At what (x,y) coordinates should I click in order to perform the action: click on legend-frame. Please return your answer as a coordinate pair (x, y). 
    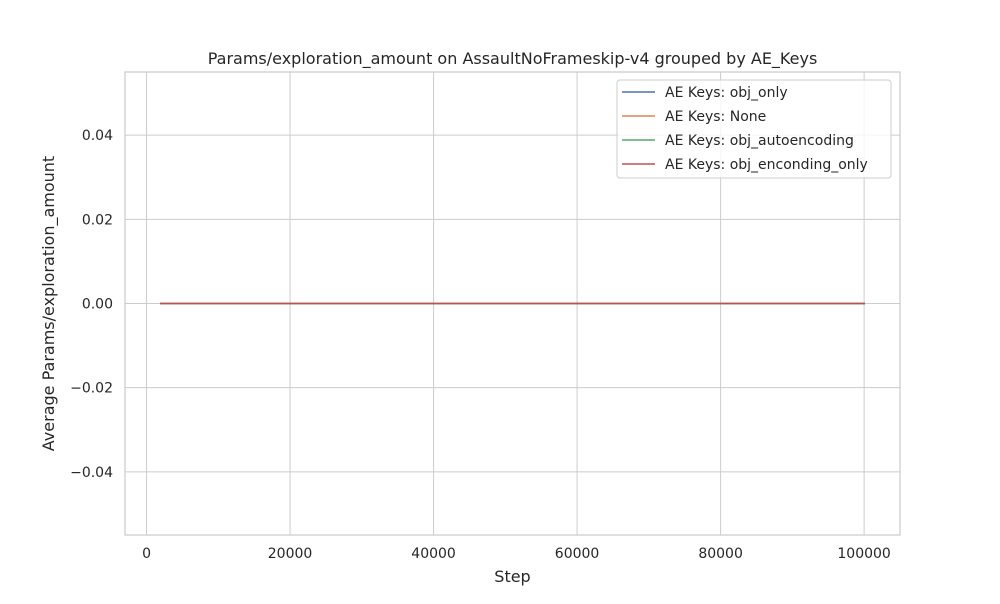
    Looking at the image, I should click on (754, 129).